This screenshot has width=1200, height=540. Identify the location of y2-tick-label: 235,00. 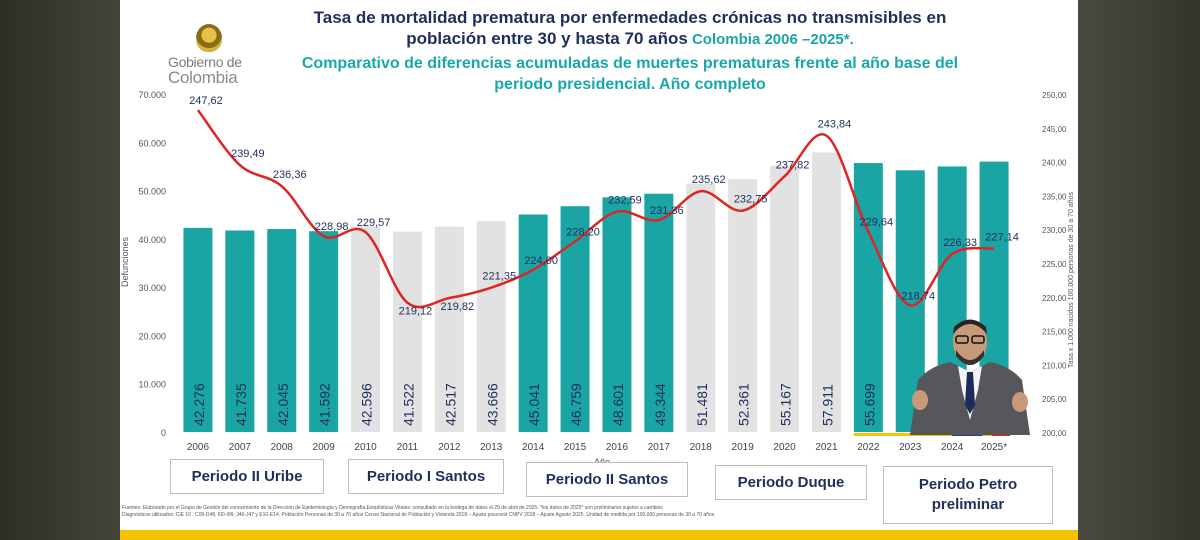
(1054, 196).